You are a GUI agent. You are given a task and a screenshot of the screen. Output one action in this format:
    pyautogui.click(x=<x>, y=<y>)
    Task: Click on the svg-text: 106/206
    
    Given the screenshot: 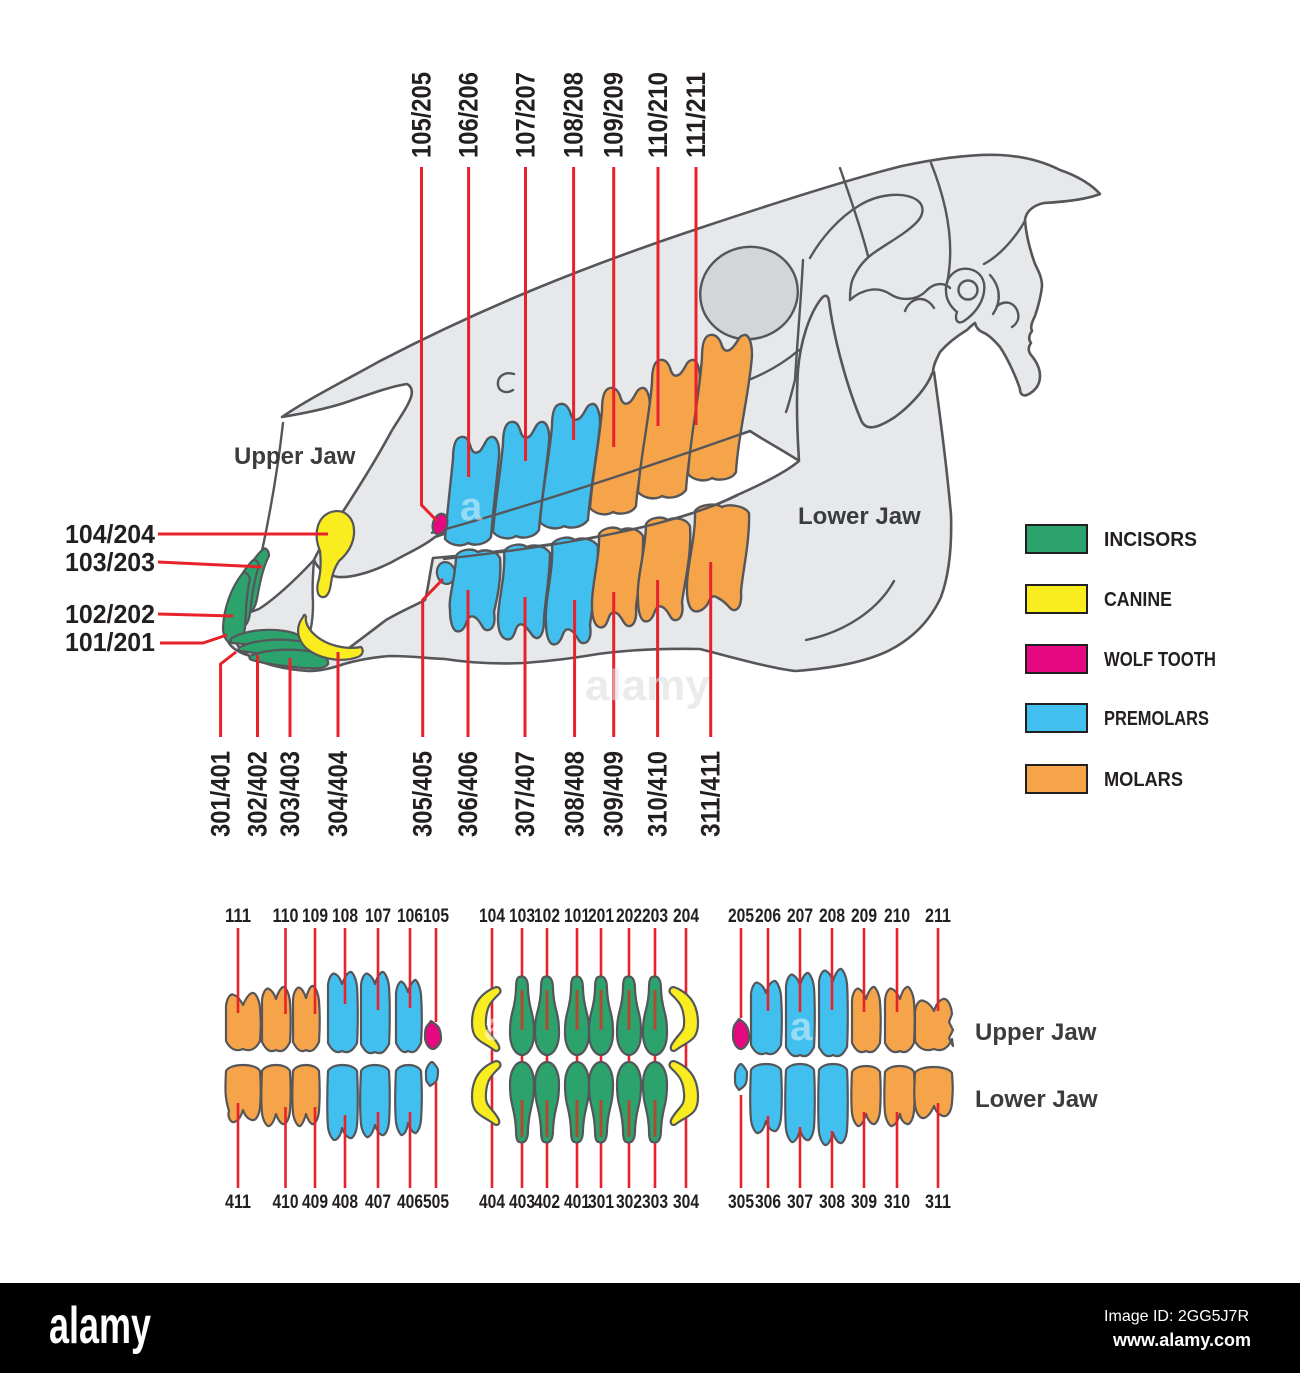 What is the action you would take?
    pyautogui.click(x=469, y=115)
    